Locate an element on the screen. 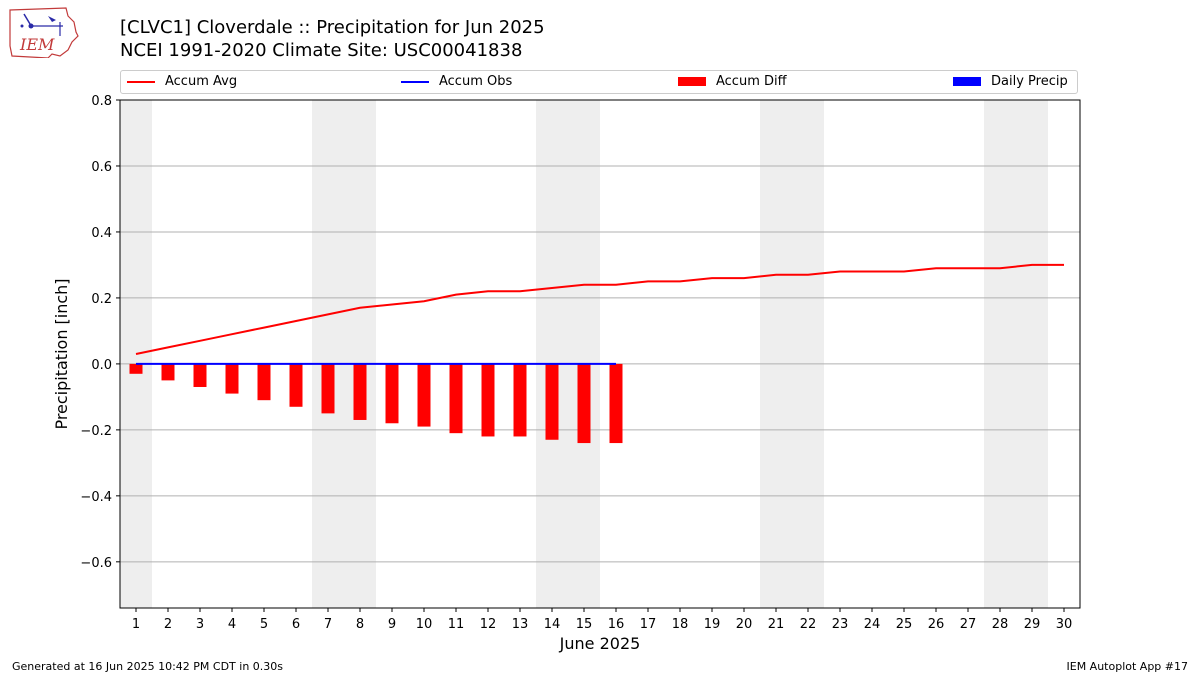 The height and width of the screenshot is (675, 1200). x-tick-label: 30 is located at coordinates (1064, 624).